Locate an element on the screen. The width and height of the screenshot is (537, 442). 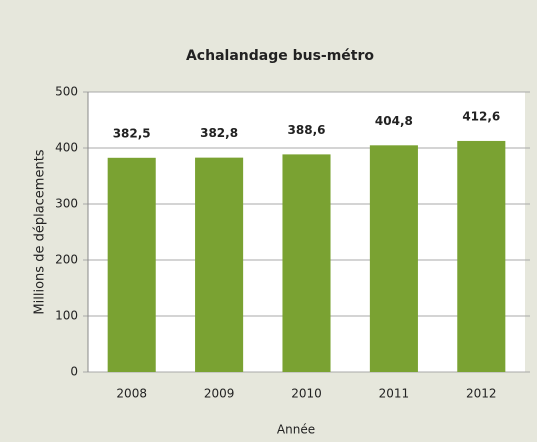
data-label: 382,8 is located at coordinates (219, 133).